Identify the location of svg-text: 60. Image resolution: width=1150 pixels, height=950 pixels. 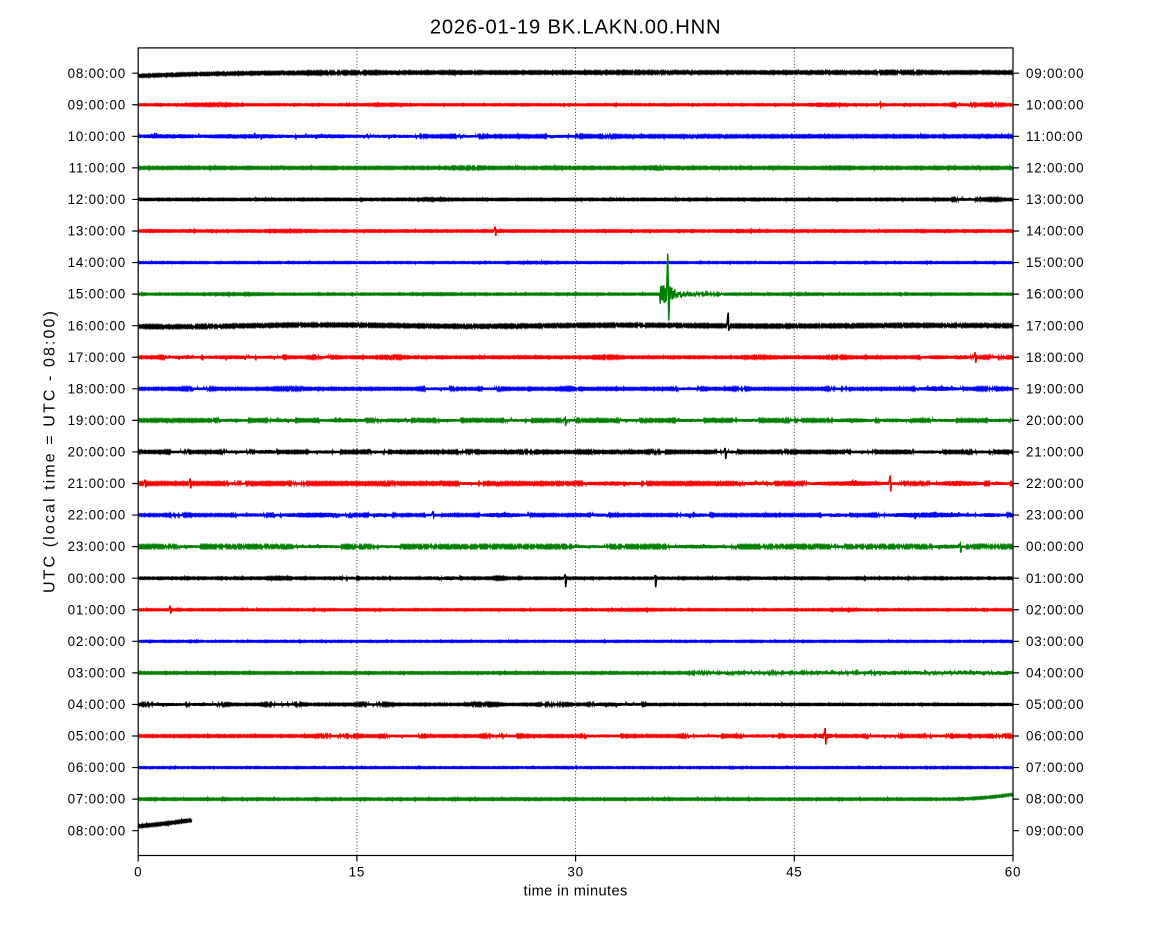
(1013, 872).